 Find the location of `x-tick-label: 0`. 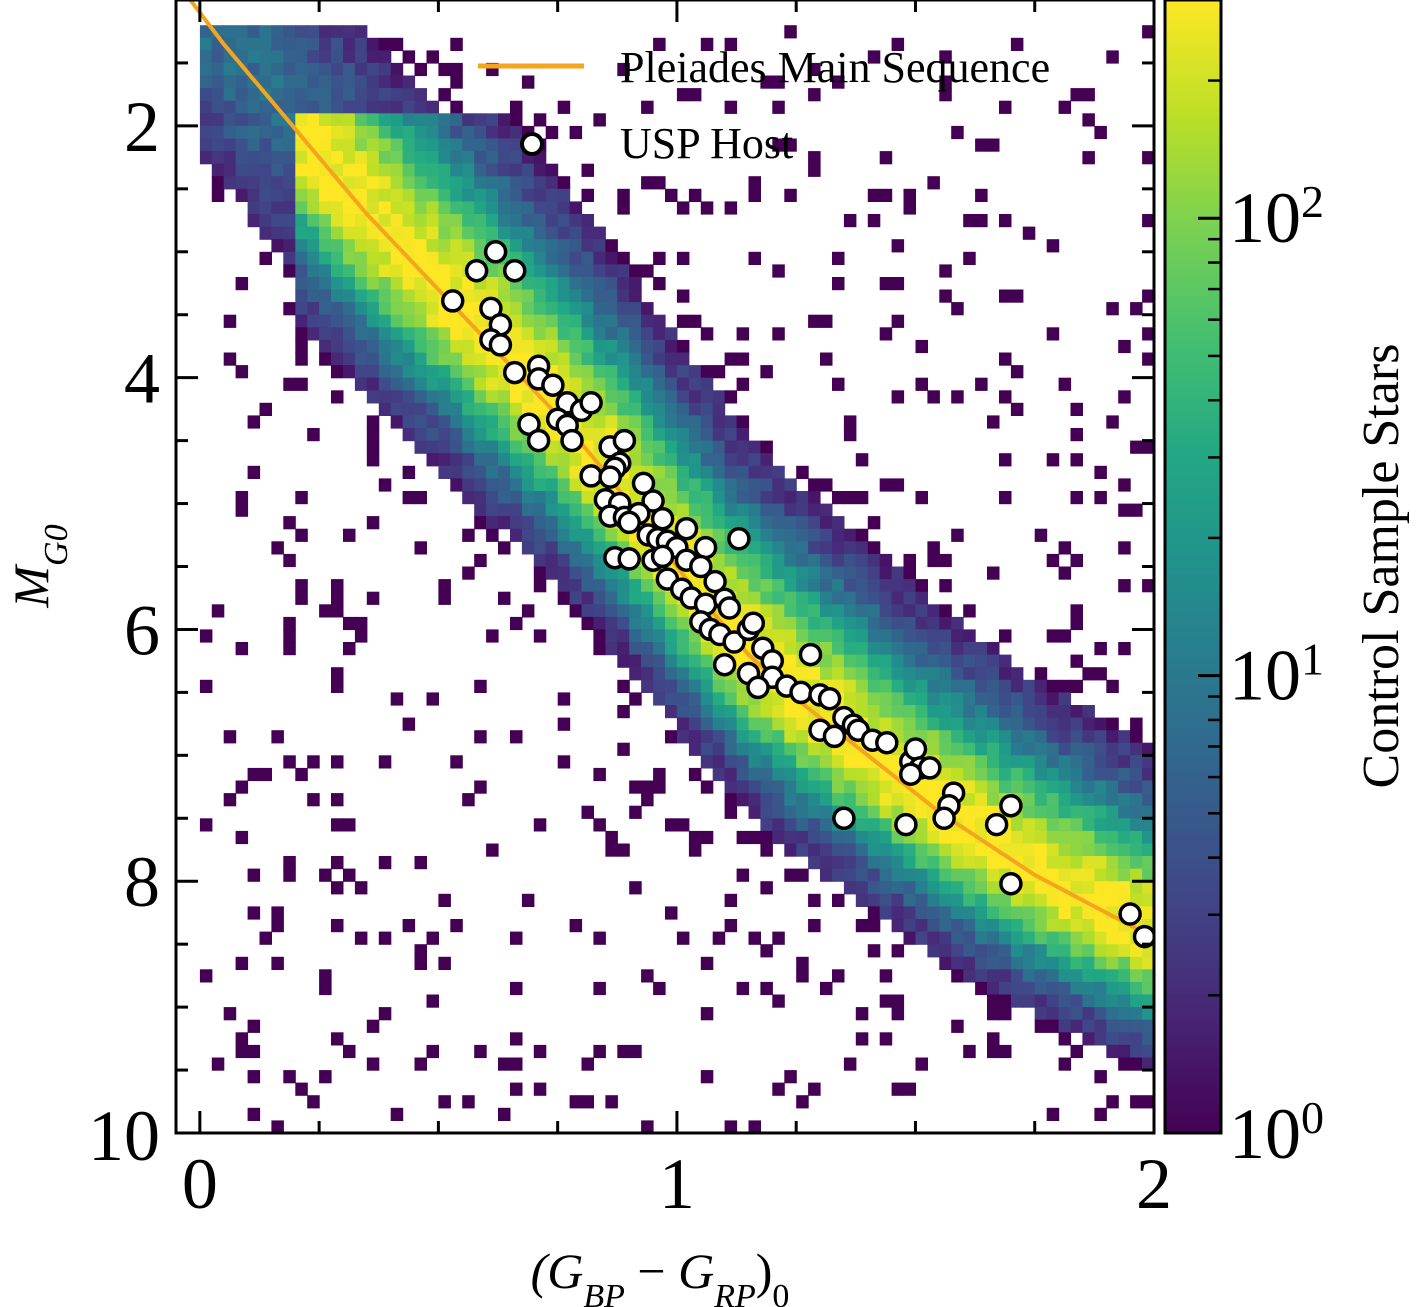

x-tick-label: 0 is located at coordinates (200, 1184).